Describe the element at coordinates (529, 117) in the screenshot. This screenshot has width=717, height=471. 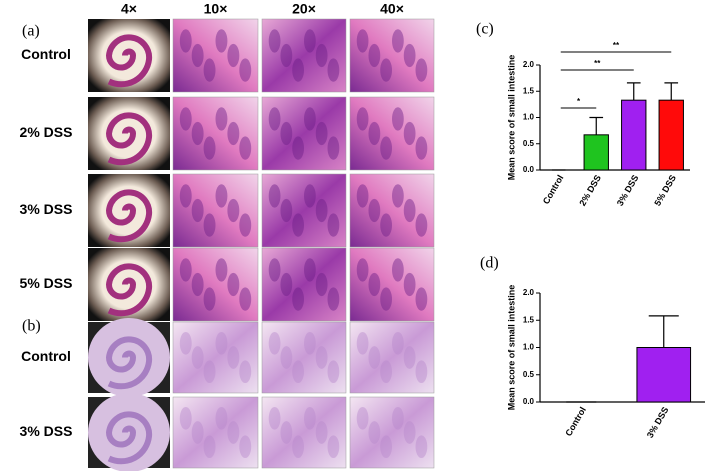
I see `y-tick-label: 1.0` at that location.